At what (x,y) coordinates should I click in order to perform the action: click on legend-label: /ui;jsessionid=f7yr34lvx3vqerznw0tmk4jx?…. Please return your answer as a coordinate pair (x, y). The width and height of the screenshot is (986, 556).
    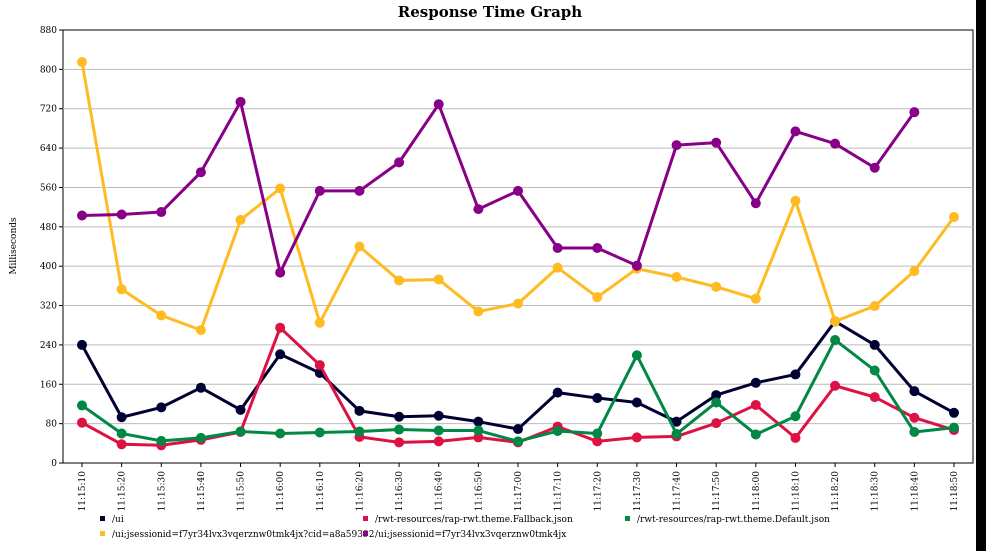
    Looking at the image, I should click on (243, 535).